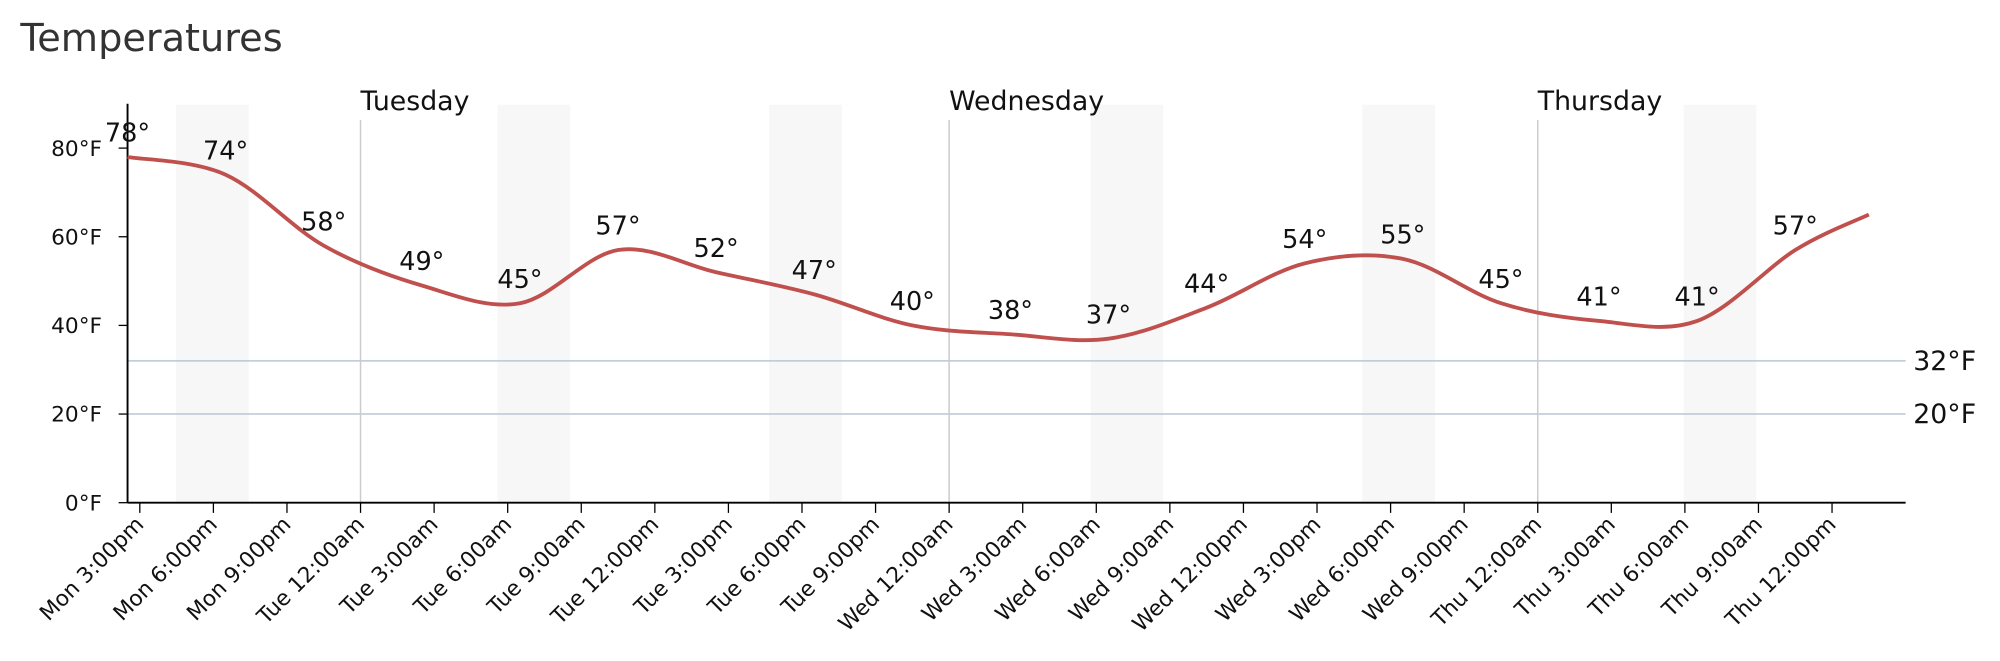 The image size is (2000, 661). What do you see at coordinates (1026, 101) in the screenshot?
I see `day-label: Wednesday` at bounding box center [1026, 101].